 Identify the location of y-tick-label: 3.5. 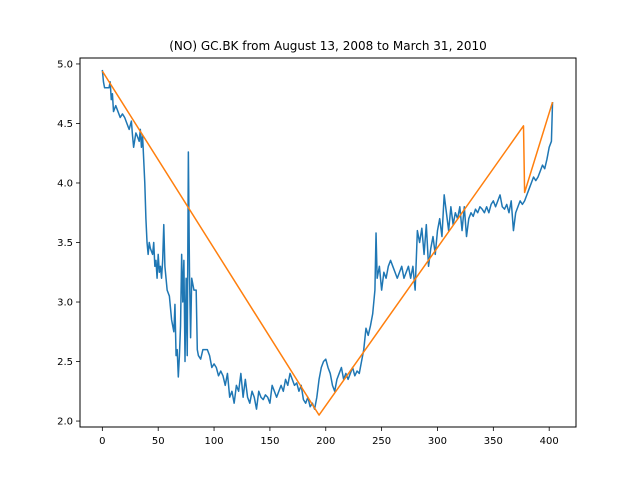
(65, 243).